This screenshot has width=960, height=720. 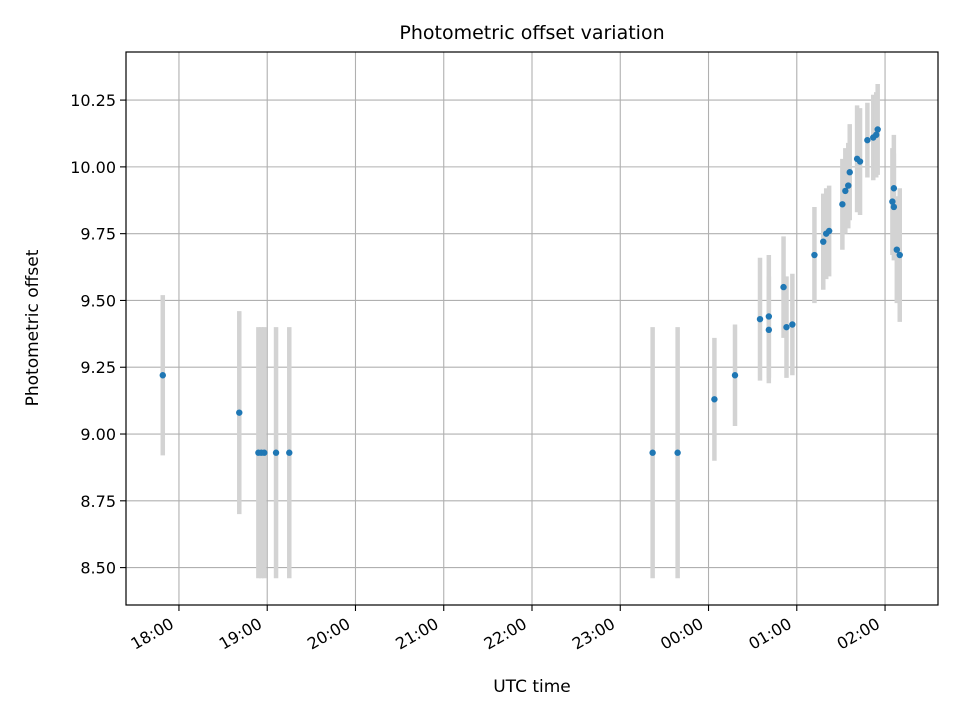 What do you see at coordinates (681, 634) in the screenshot?
I see `x-tick-label: 00:00` at bounding box center [681, 634].